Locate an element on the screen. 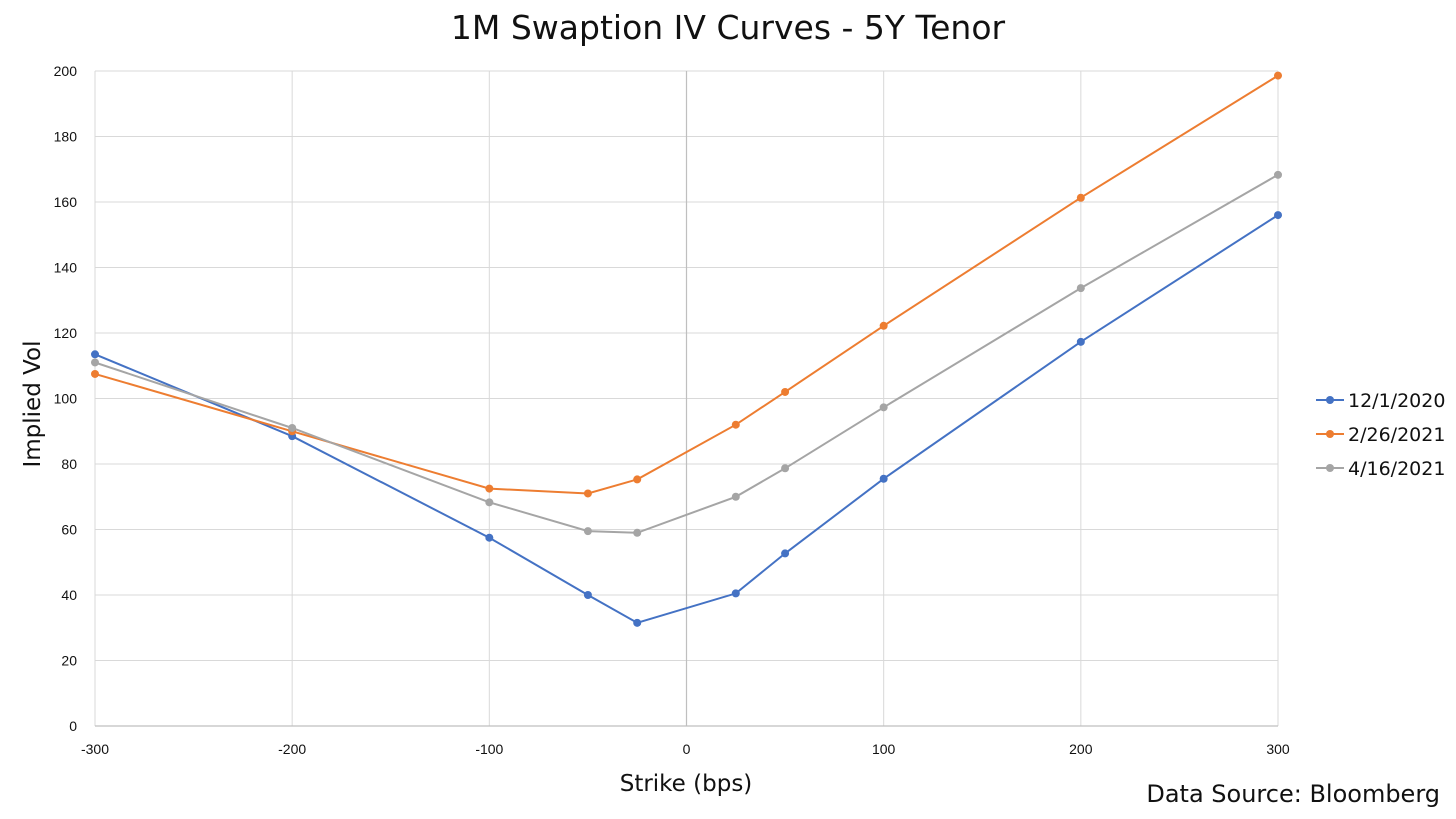 This screenshot has width=1456, height=819. x-tick-label: 300 is located at coordinates (1278, 749).